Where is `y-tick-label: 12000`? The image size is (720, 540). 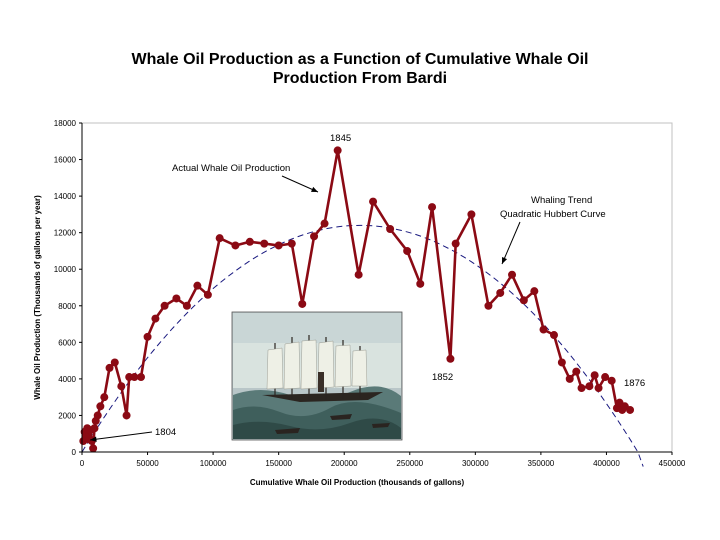 y-tick-label: 12000 is located at coordinates (65, 233).